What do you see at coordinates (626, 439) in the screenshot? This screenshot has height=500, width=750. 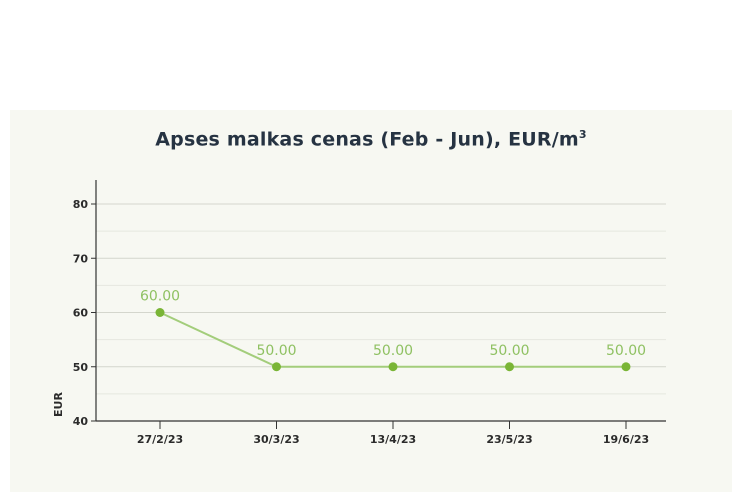 I see `x-tick-label: 19/6/23` at bounding box center [626, 439].